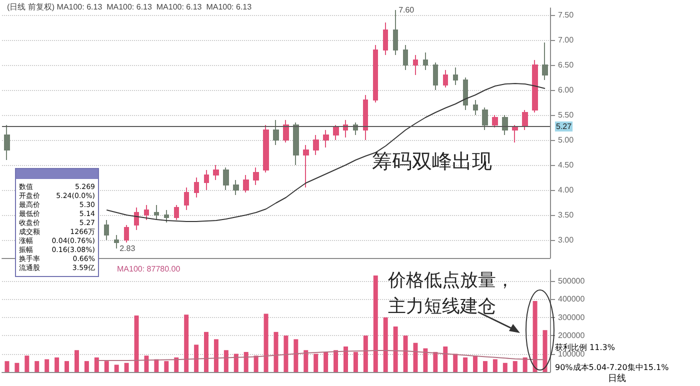 This screenshot has width=700, height=386. Describe the element at coordinates (566, 140) in the screenshot. I see `y-tick-label: 5.00` at that location.